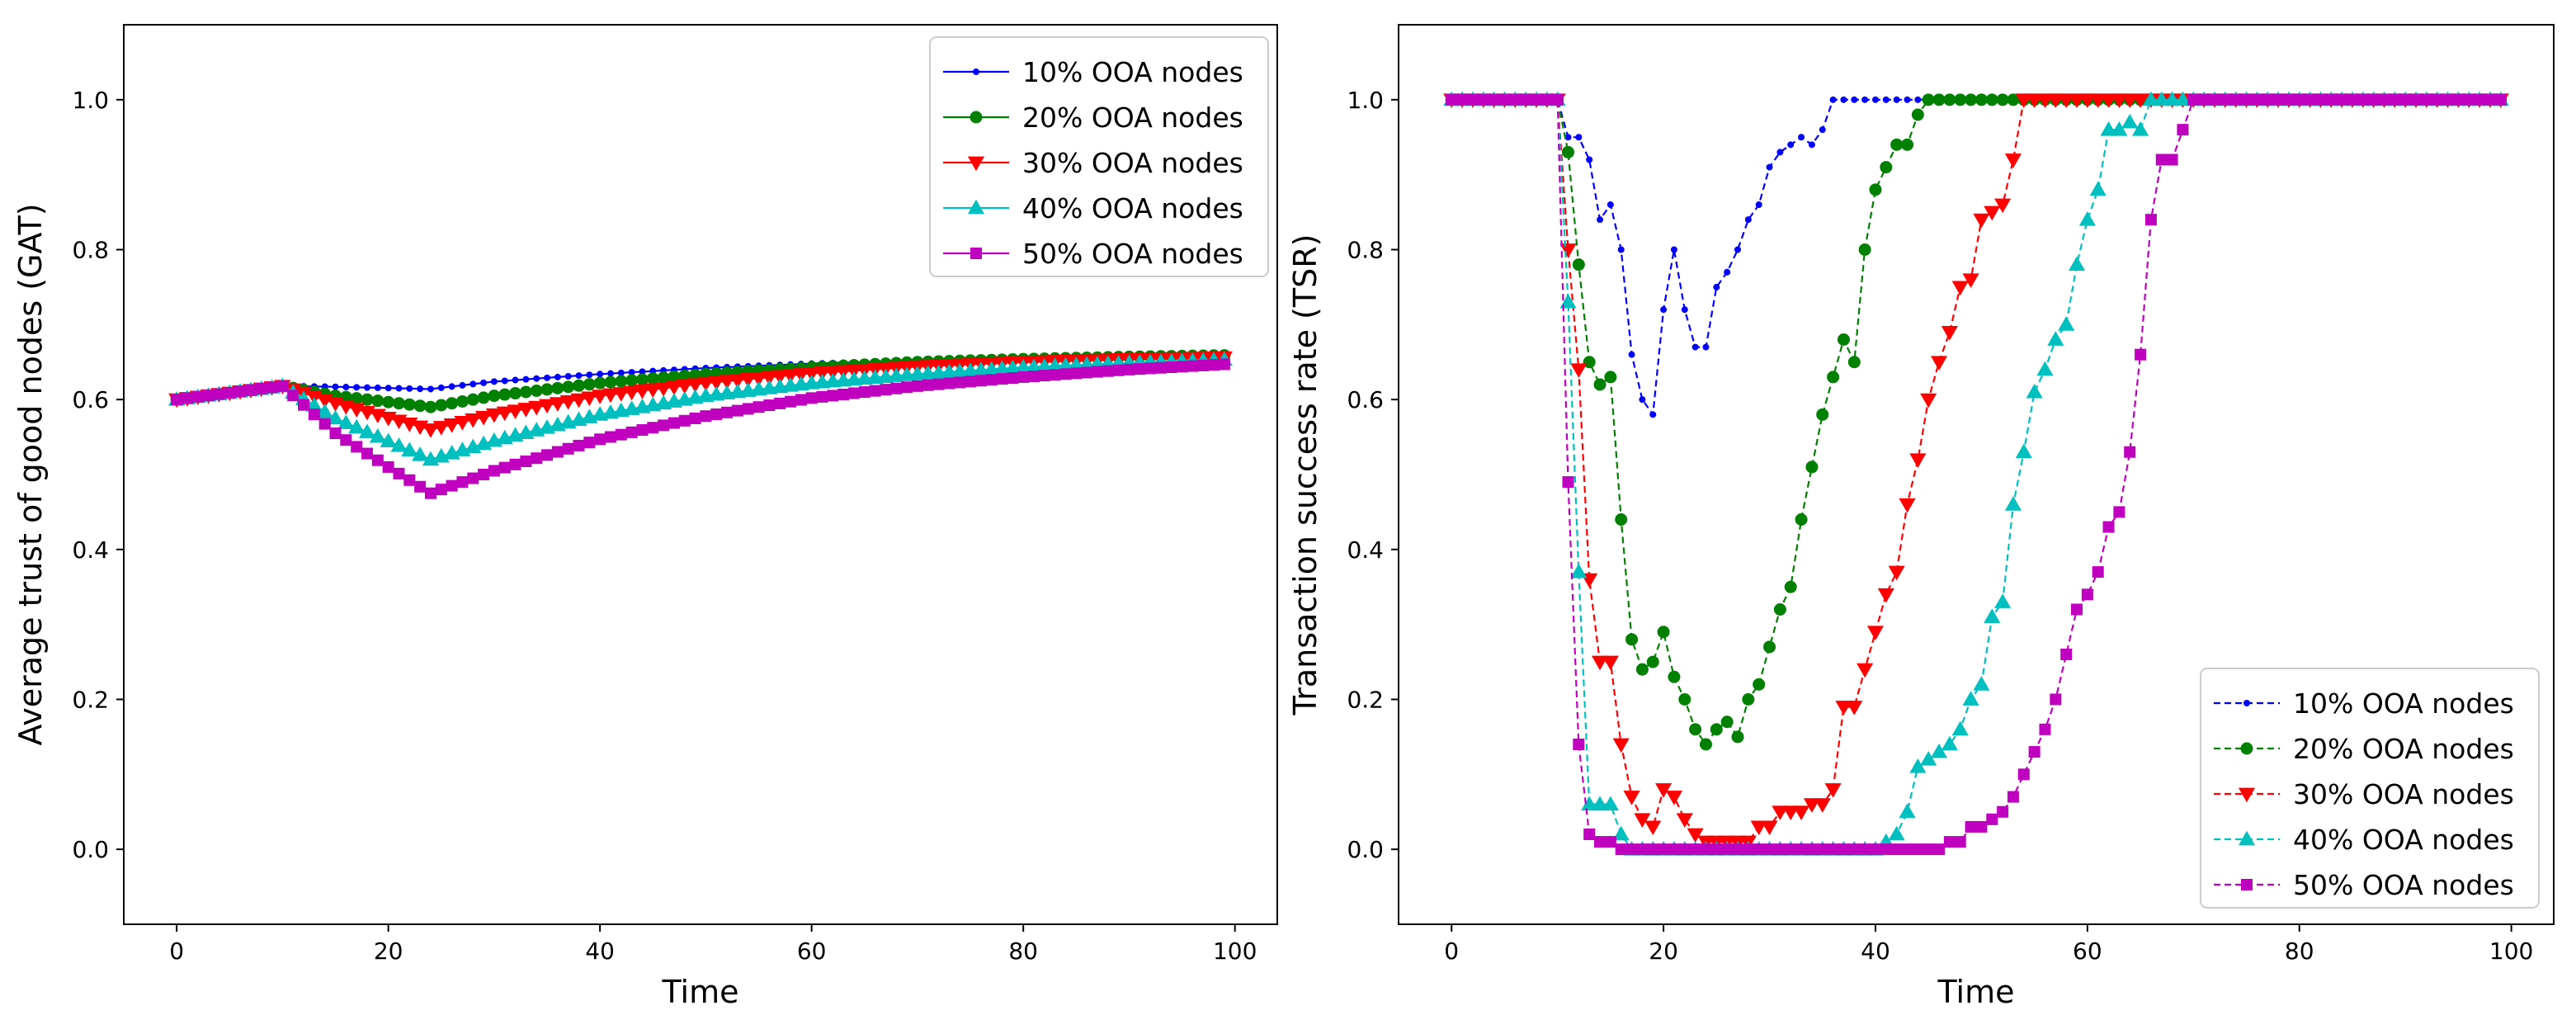  I want to click on tsr-x-tick-label: 0, so click(1451, 951).